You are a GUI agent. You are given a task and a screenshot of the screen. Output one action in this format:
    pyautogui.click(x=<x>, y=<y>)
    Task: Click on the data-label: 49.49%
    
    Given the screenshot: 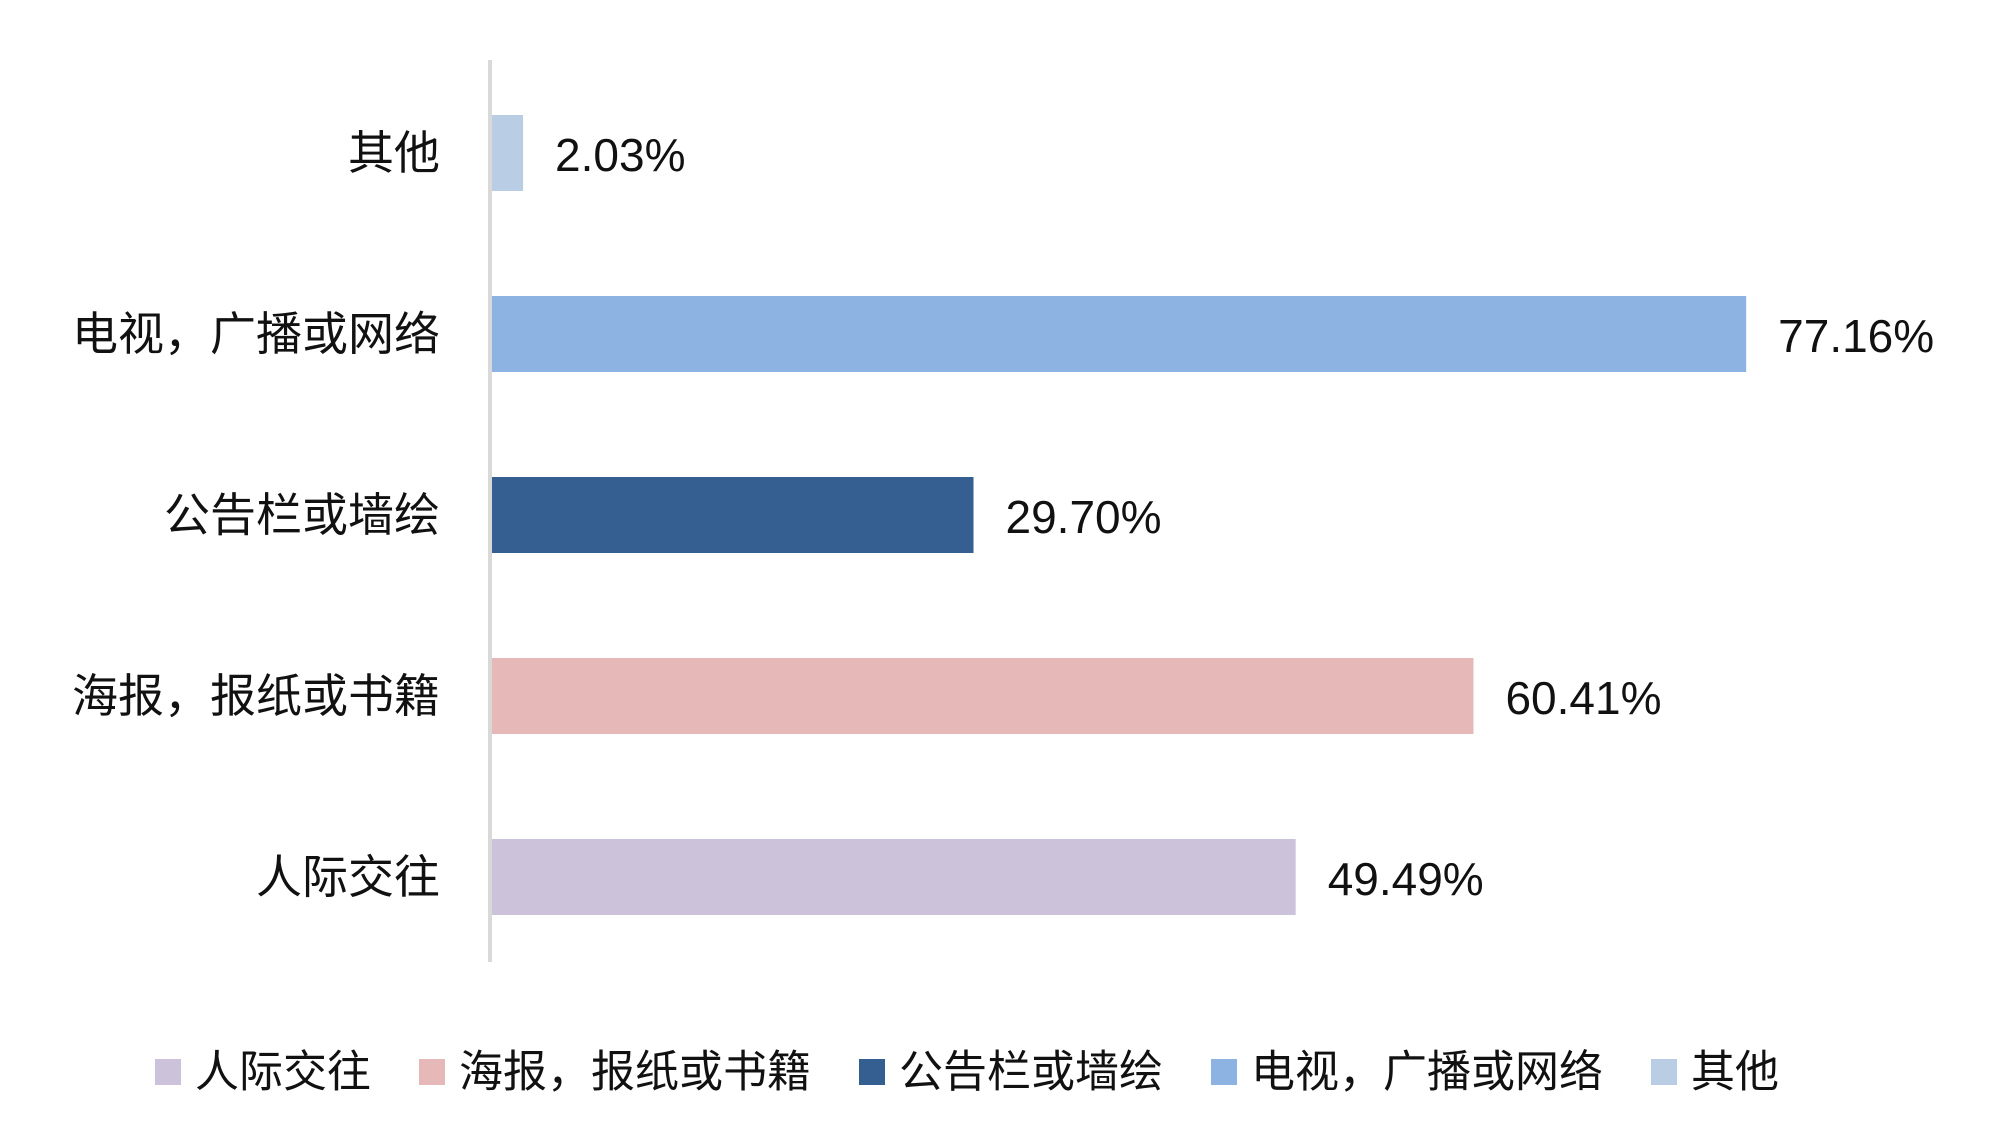 What is the action you would take?
    pyautogui.click(x=1406, y=879)
    